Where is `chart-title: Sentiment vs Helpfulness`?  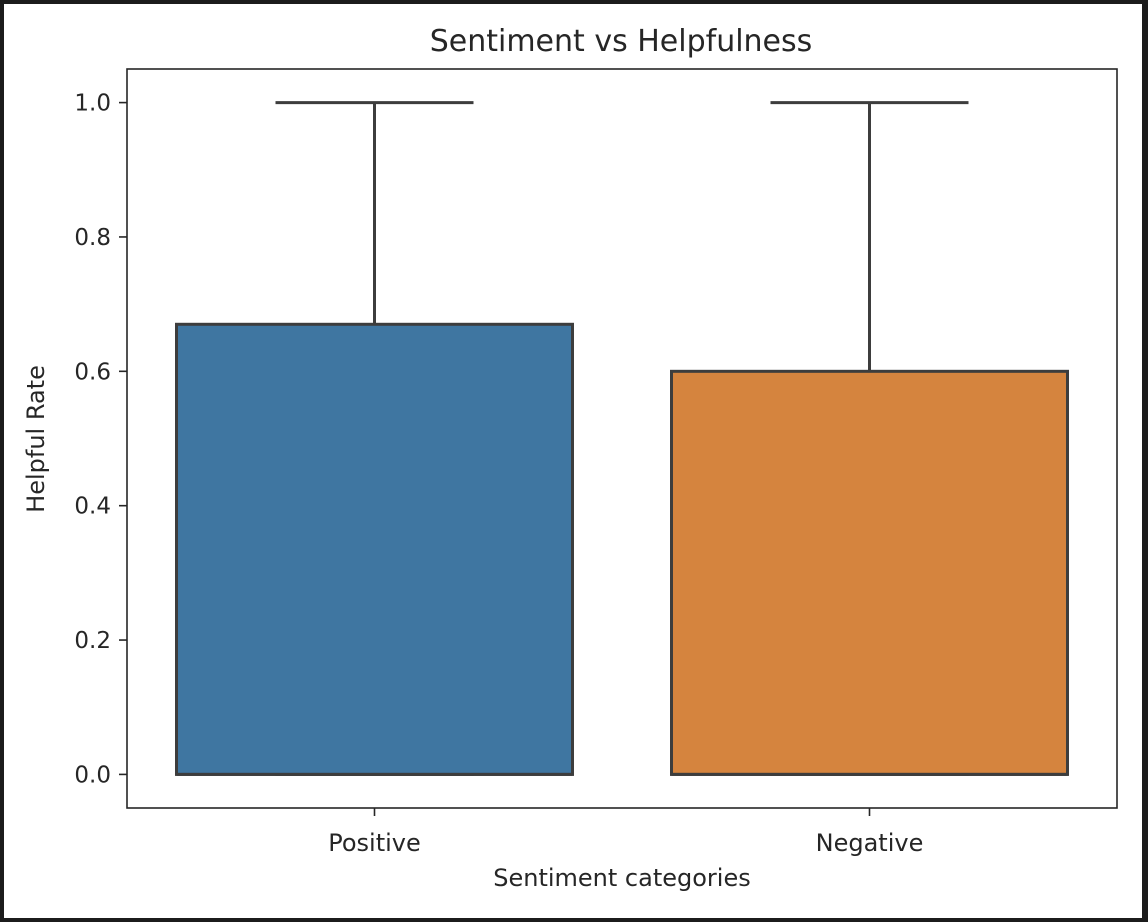 chart-title: Sentiment vs Helpfulness is located at coordinates (621, 41).